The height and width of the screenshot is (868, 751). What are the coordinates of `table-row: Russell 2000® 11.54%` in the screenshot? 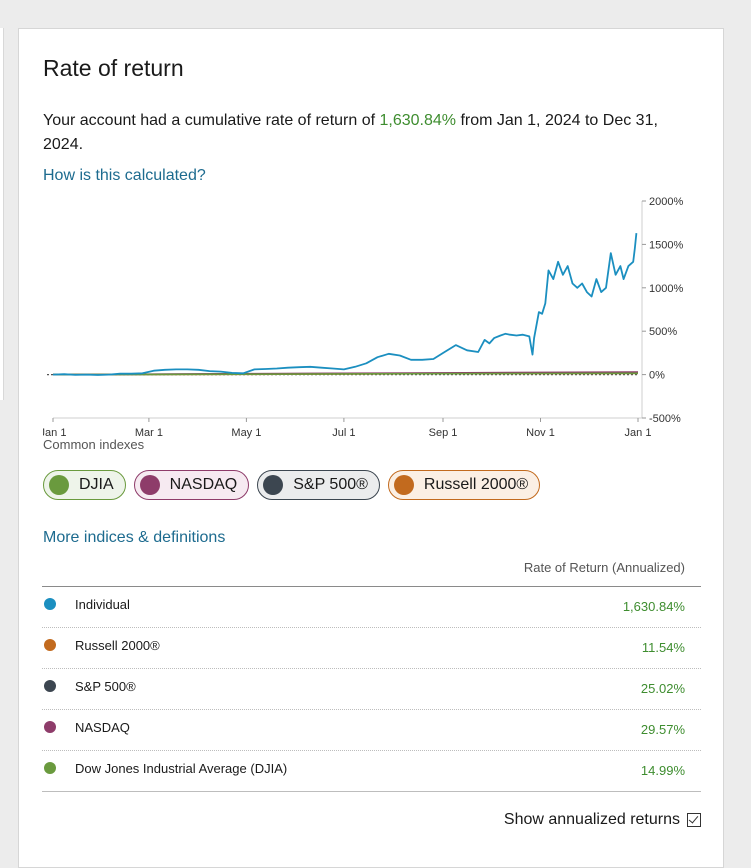 It's located at (371, 648).